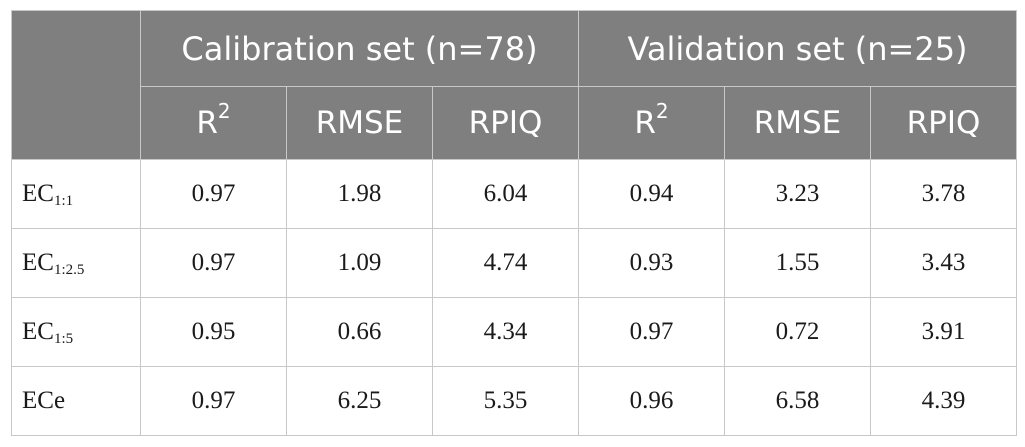 The image size is (1025, 447). Describe the element at coordinates (359, 263) in the screenshot. I see `table-cell: 1.09` at that location.